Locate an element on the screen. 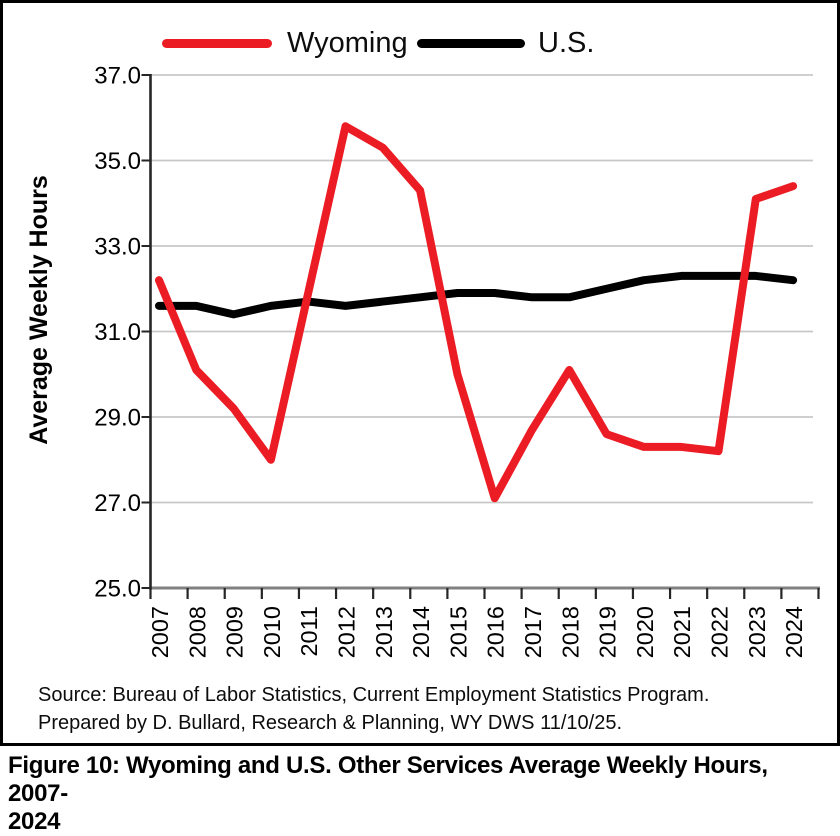 This screenshot has width=840, height=836. x-tick-label: 2017 is located at coordinates (533, 632).